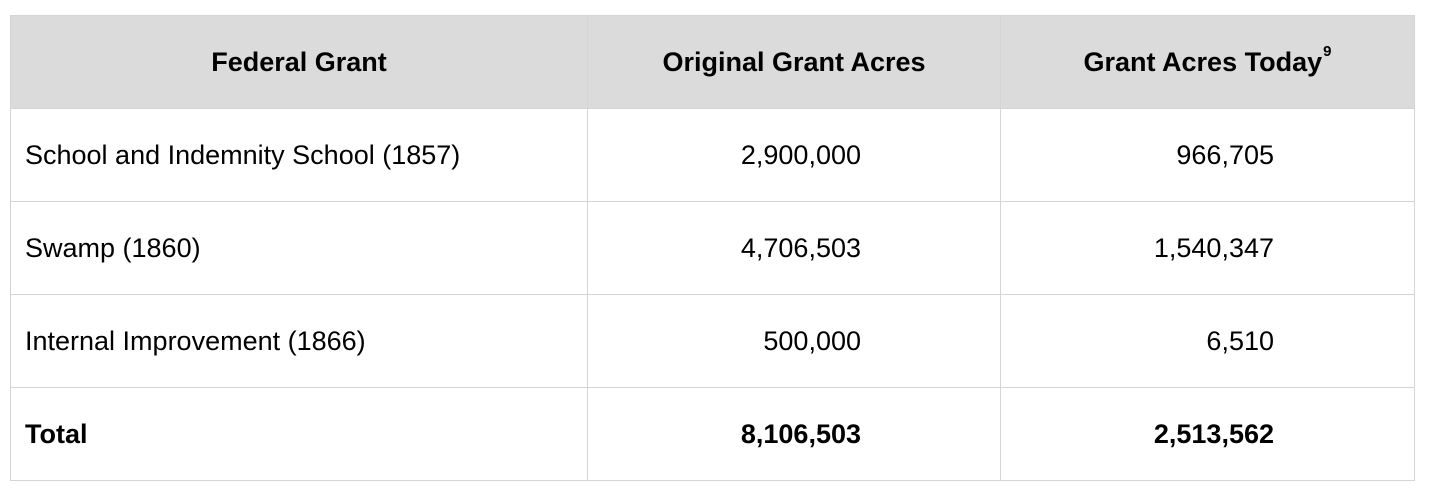  What do you see at coordinates (1207, 341) in the screenshot?
I see `cell-grant-acres-today: 6,510` at bounding box center [1207, 341].